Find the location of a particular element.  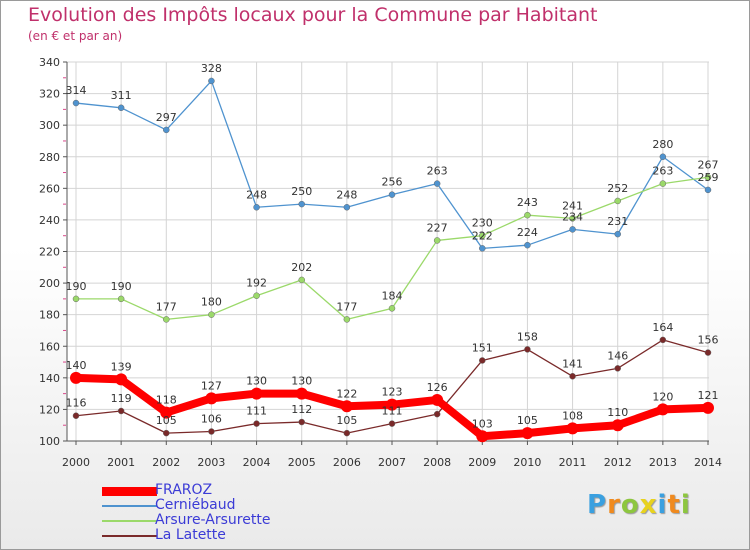

data-label: 184 is located at coordinates (392, 295).